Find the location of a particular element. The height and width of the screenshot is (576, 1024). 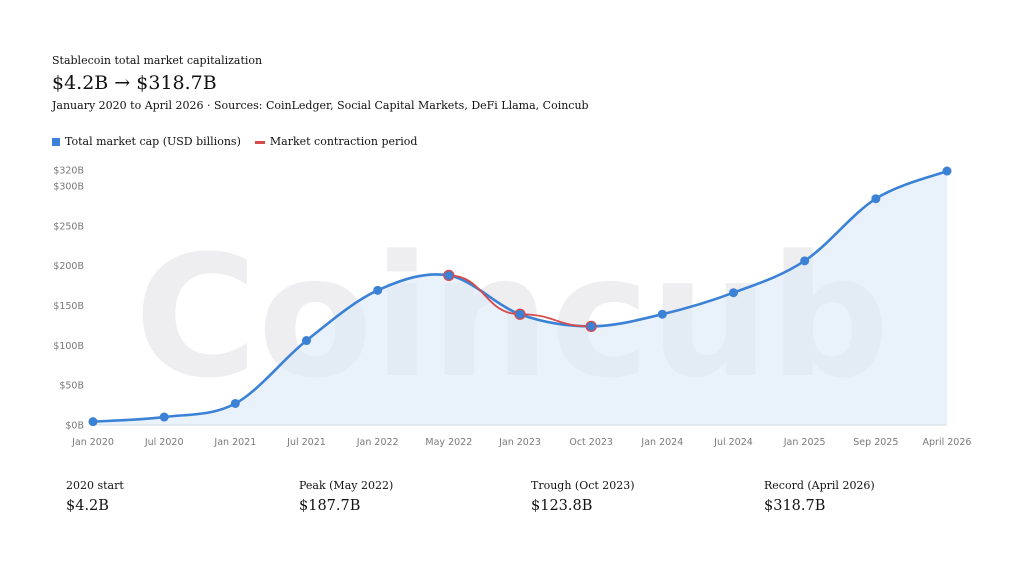

stat-label: 2020 start is located at coordinates (95, 485).